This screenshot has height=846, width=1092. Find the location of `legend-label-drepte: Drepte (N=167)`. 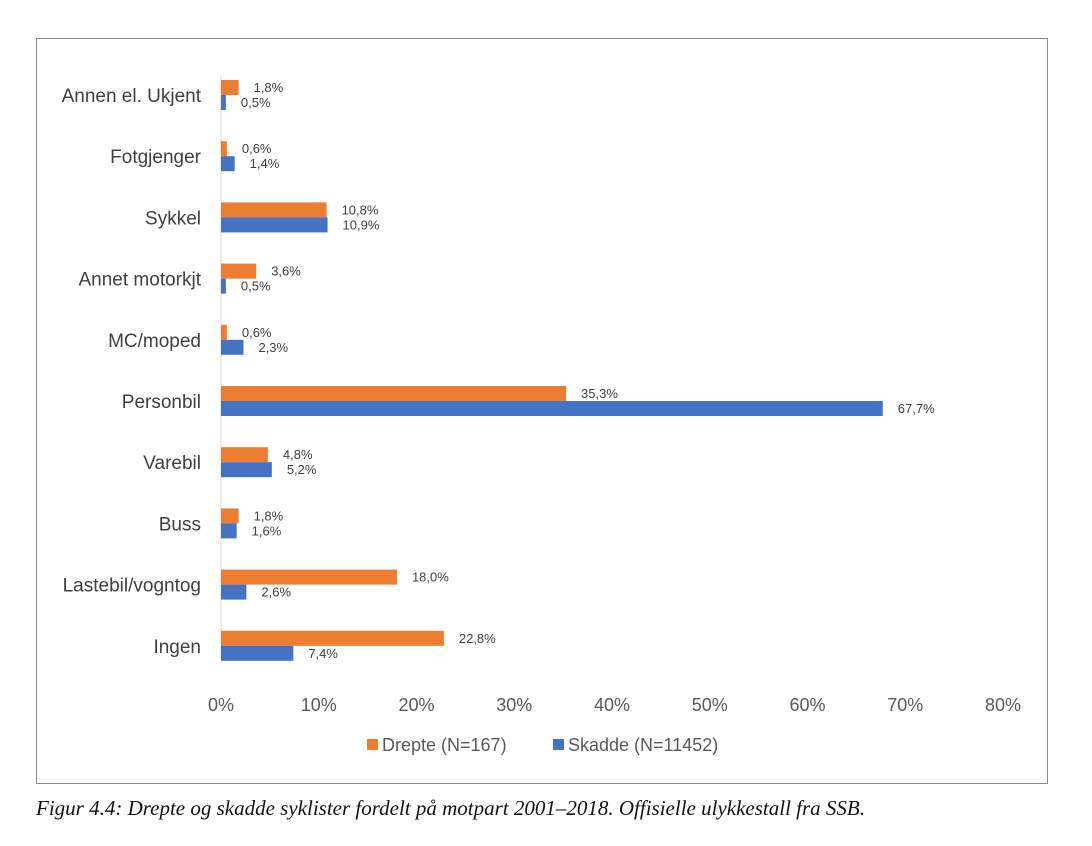

legend-label-drepte: Drepte (N=167) is located at coordinates (444, 745).